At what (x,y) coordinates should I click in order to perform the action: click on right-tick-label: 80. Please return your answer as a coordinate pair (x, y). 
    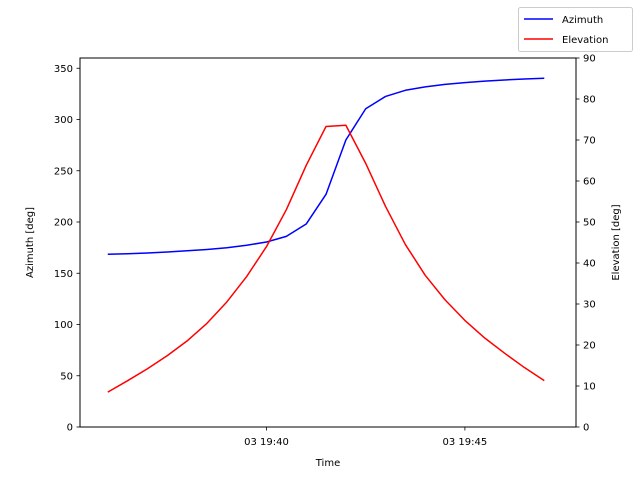
    Looking at the image, I should click on (589, 100).